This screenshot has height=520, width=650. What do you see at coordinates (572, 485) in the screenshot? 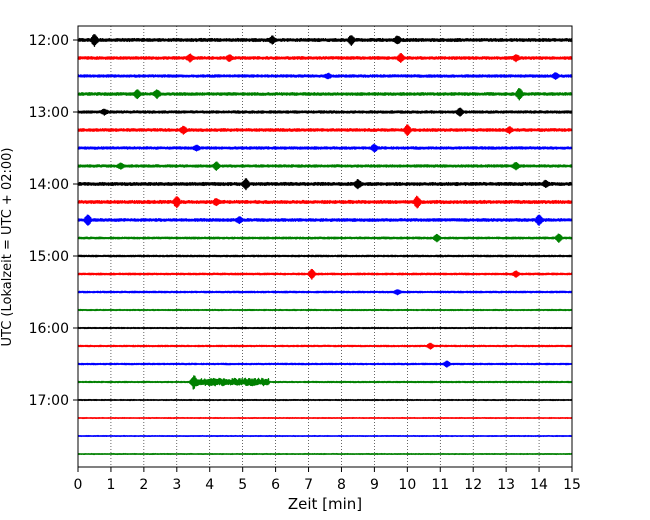
I see `x-tick-label: 15` at bounding box center [572, 485].